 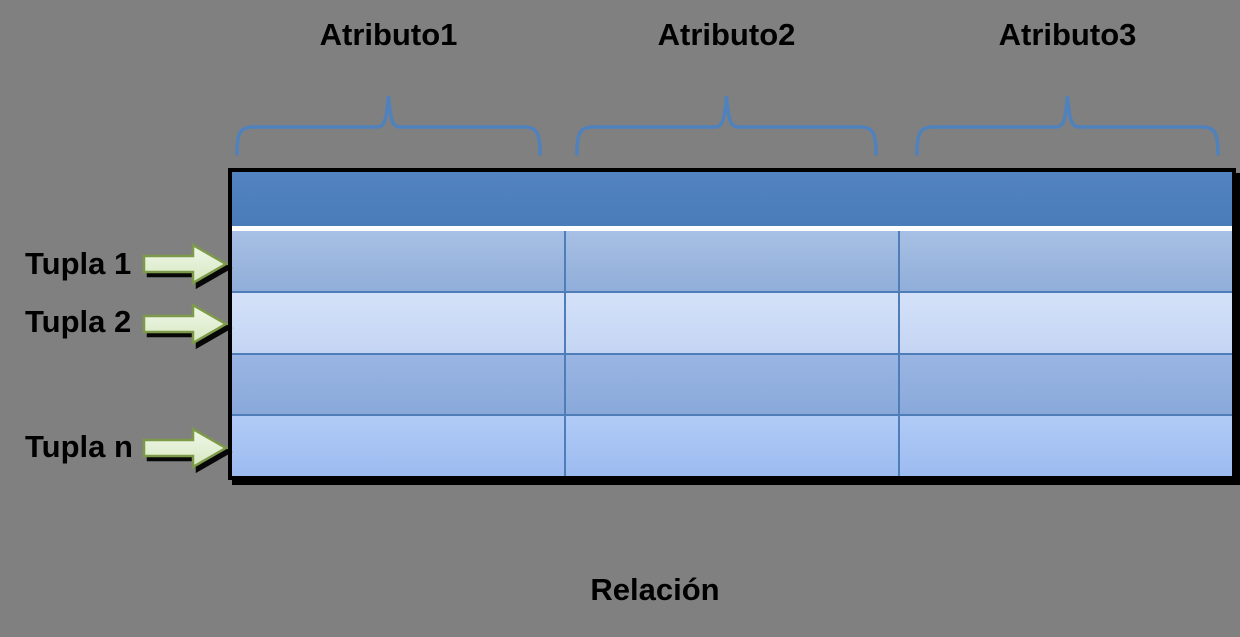 What do you see at coordinates (78, 321) in the screenshot?
I see `tuple-2-label: Tupla 2` at bounding box center [78, 321].